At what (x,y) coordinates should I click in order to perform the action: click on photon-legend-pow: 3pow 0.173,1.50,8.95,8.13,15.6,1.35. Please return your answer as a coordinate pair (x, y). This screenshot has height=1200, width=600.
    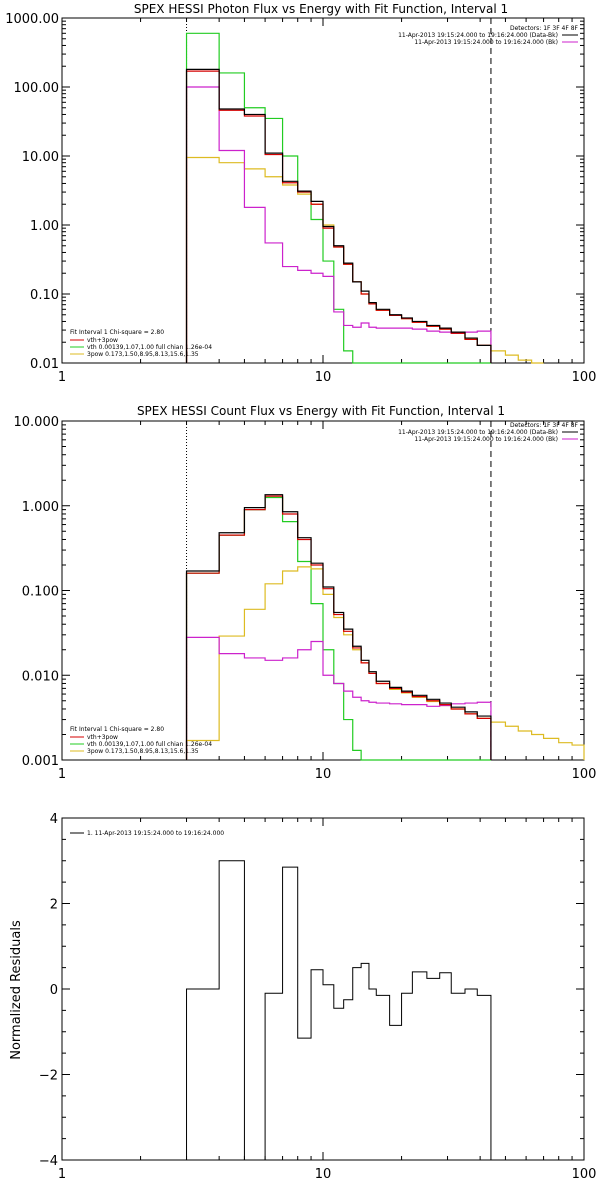
    Looking at the image, I should click on (143, 354).